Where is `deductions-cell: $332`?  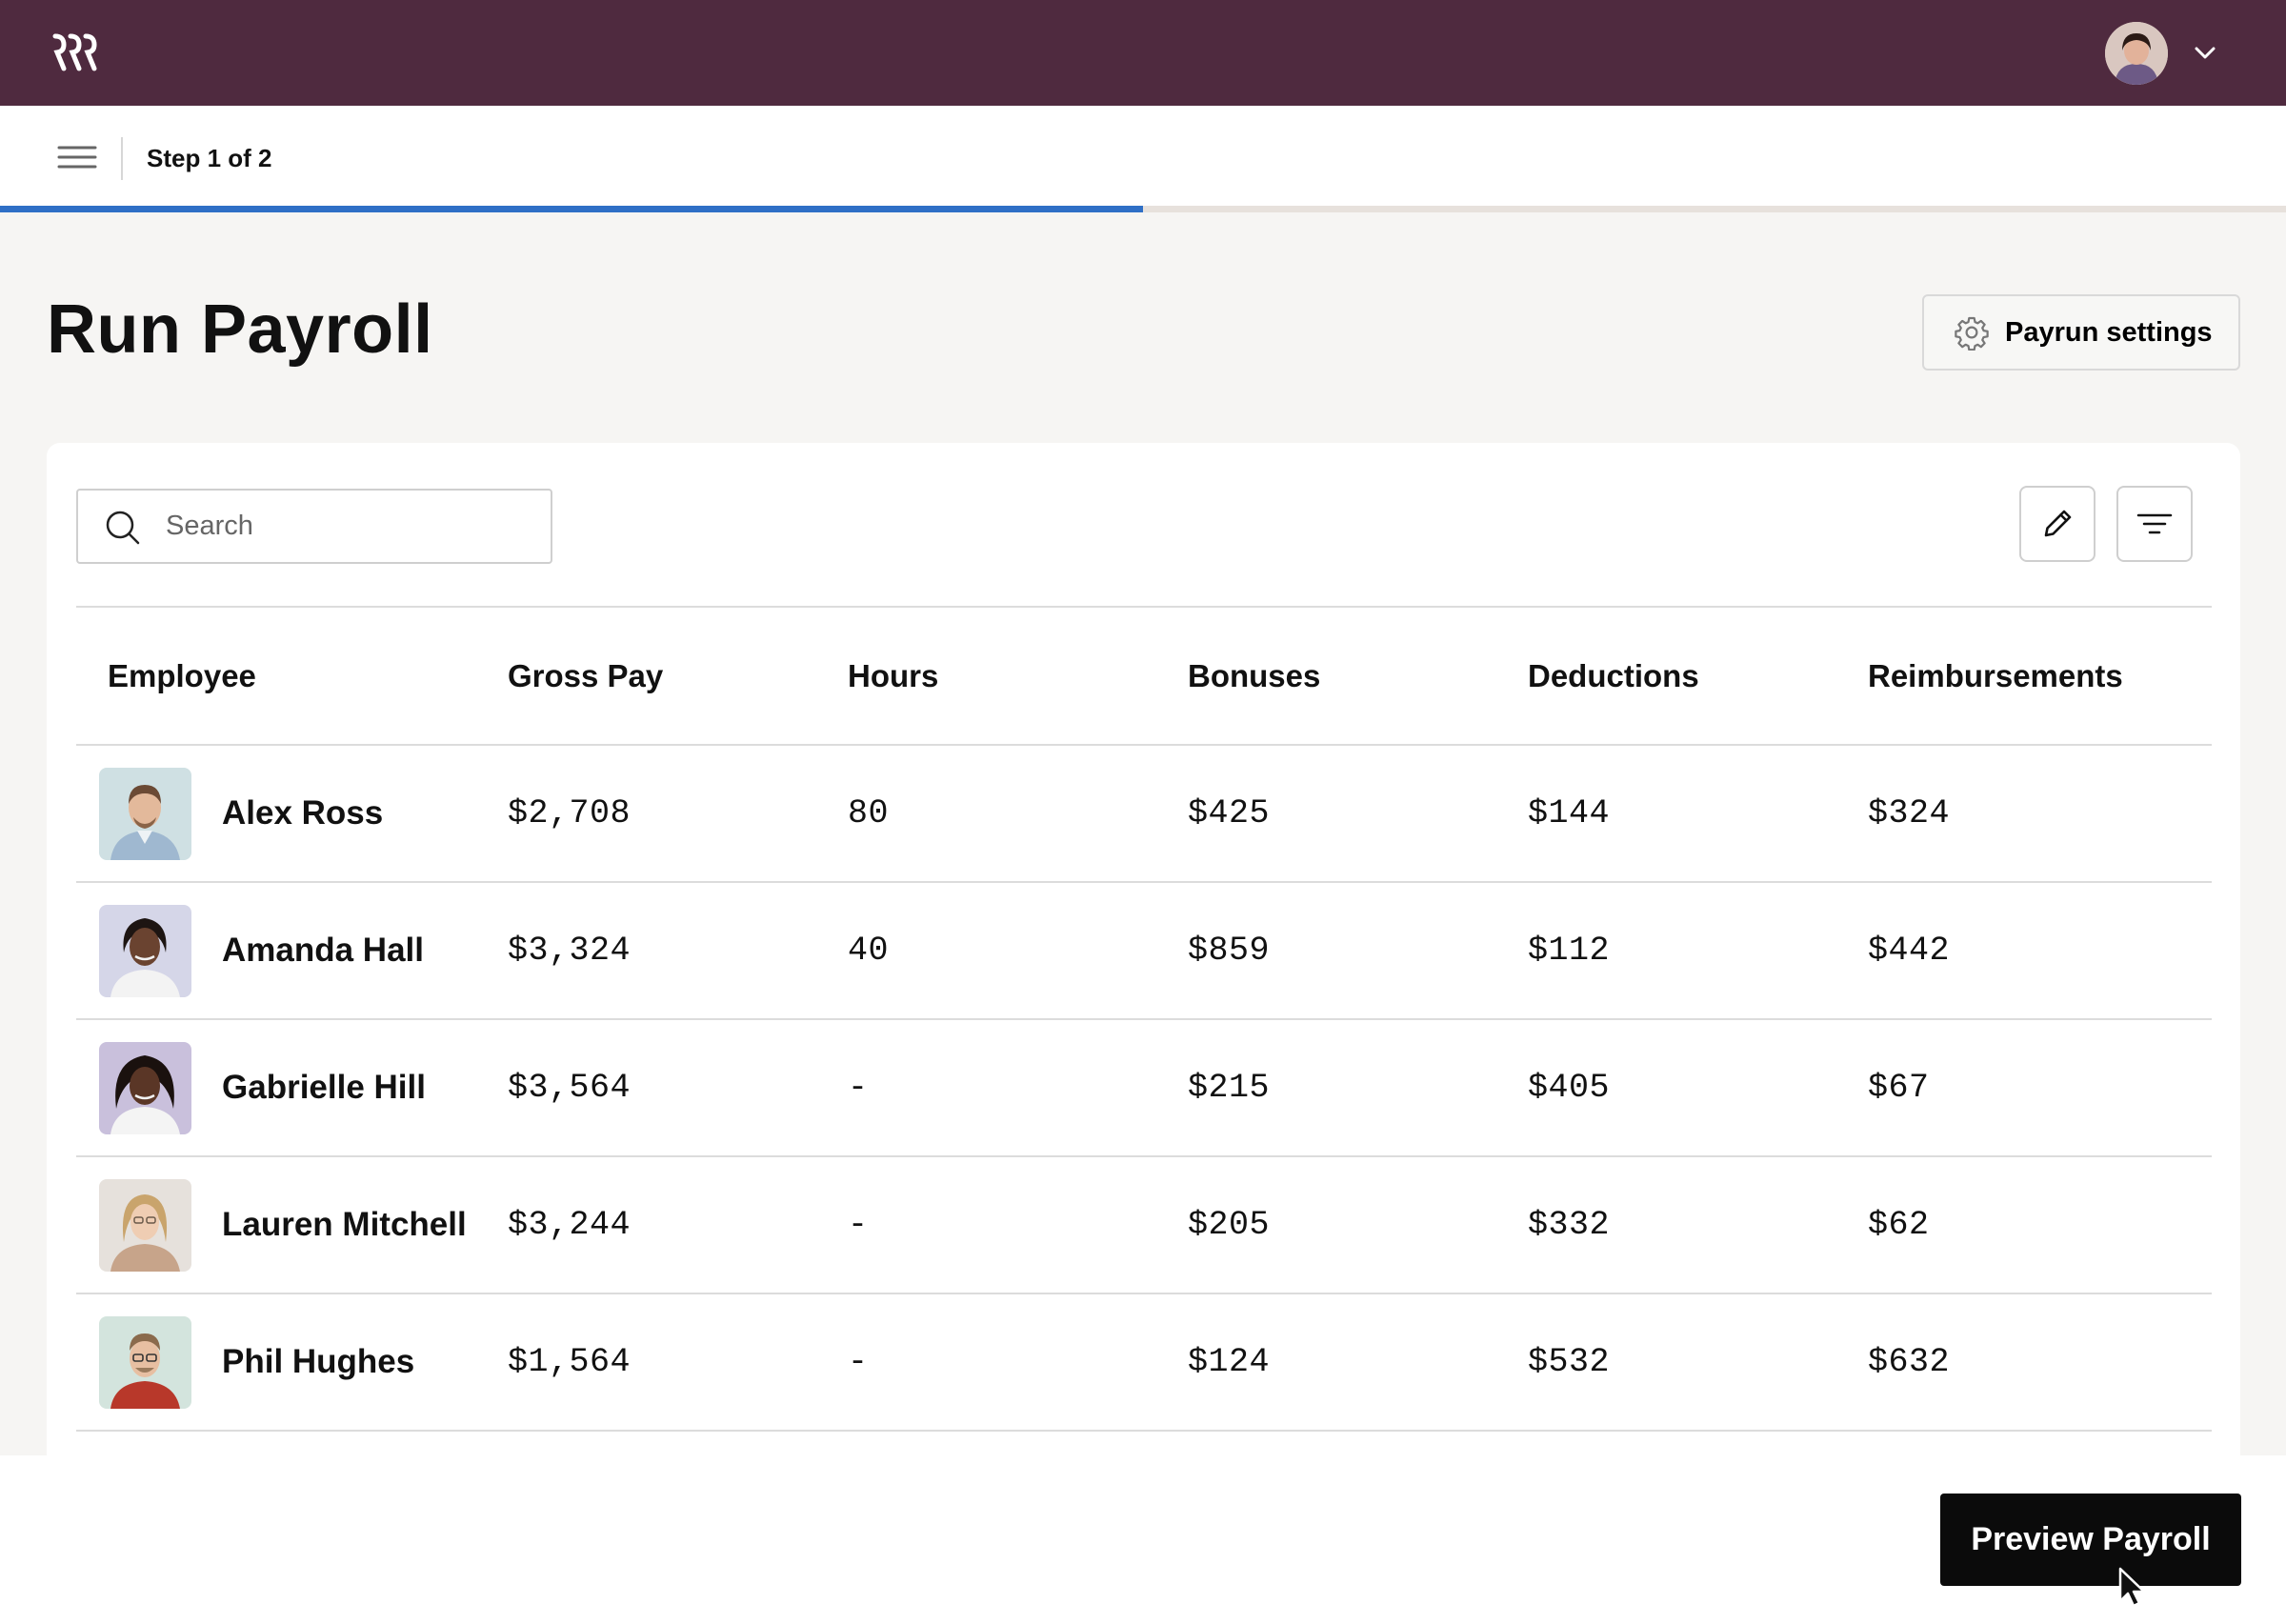
deductions-cell: $332 is located at coordinates (1569, 1225).